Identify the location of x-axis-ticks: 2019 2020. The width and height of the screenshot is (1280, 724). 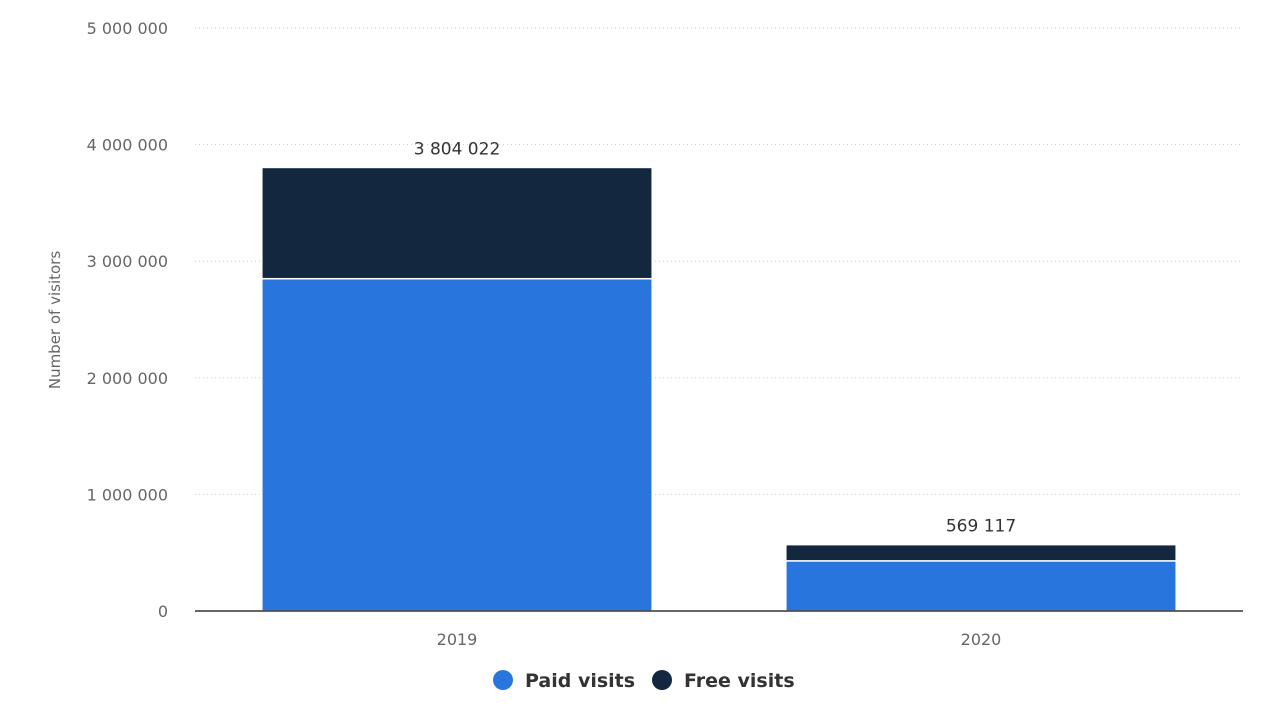
(719, 639).